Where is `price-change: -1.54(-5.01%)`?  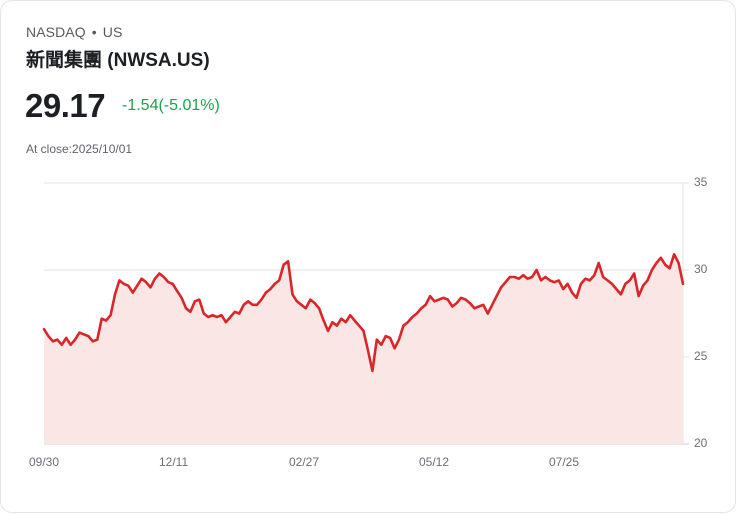 price-change: -1.54(-5.01%) is located at coordinates (171, 105).